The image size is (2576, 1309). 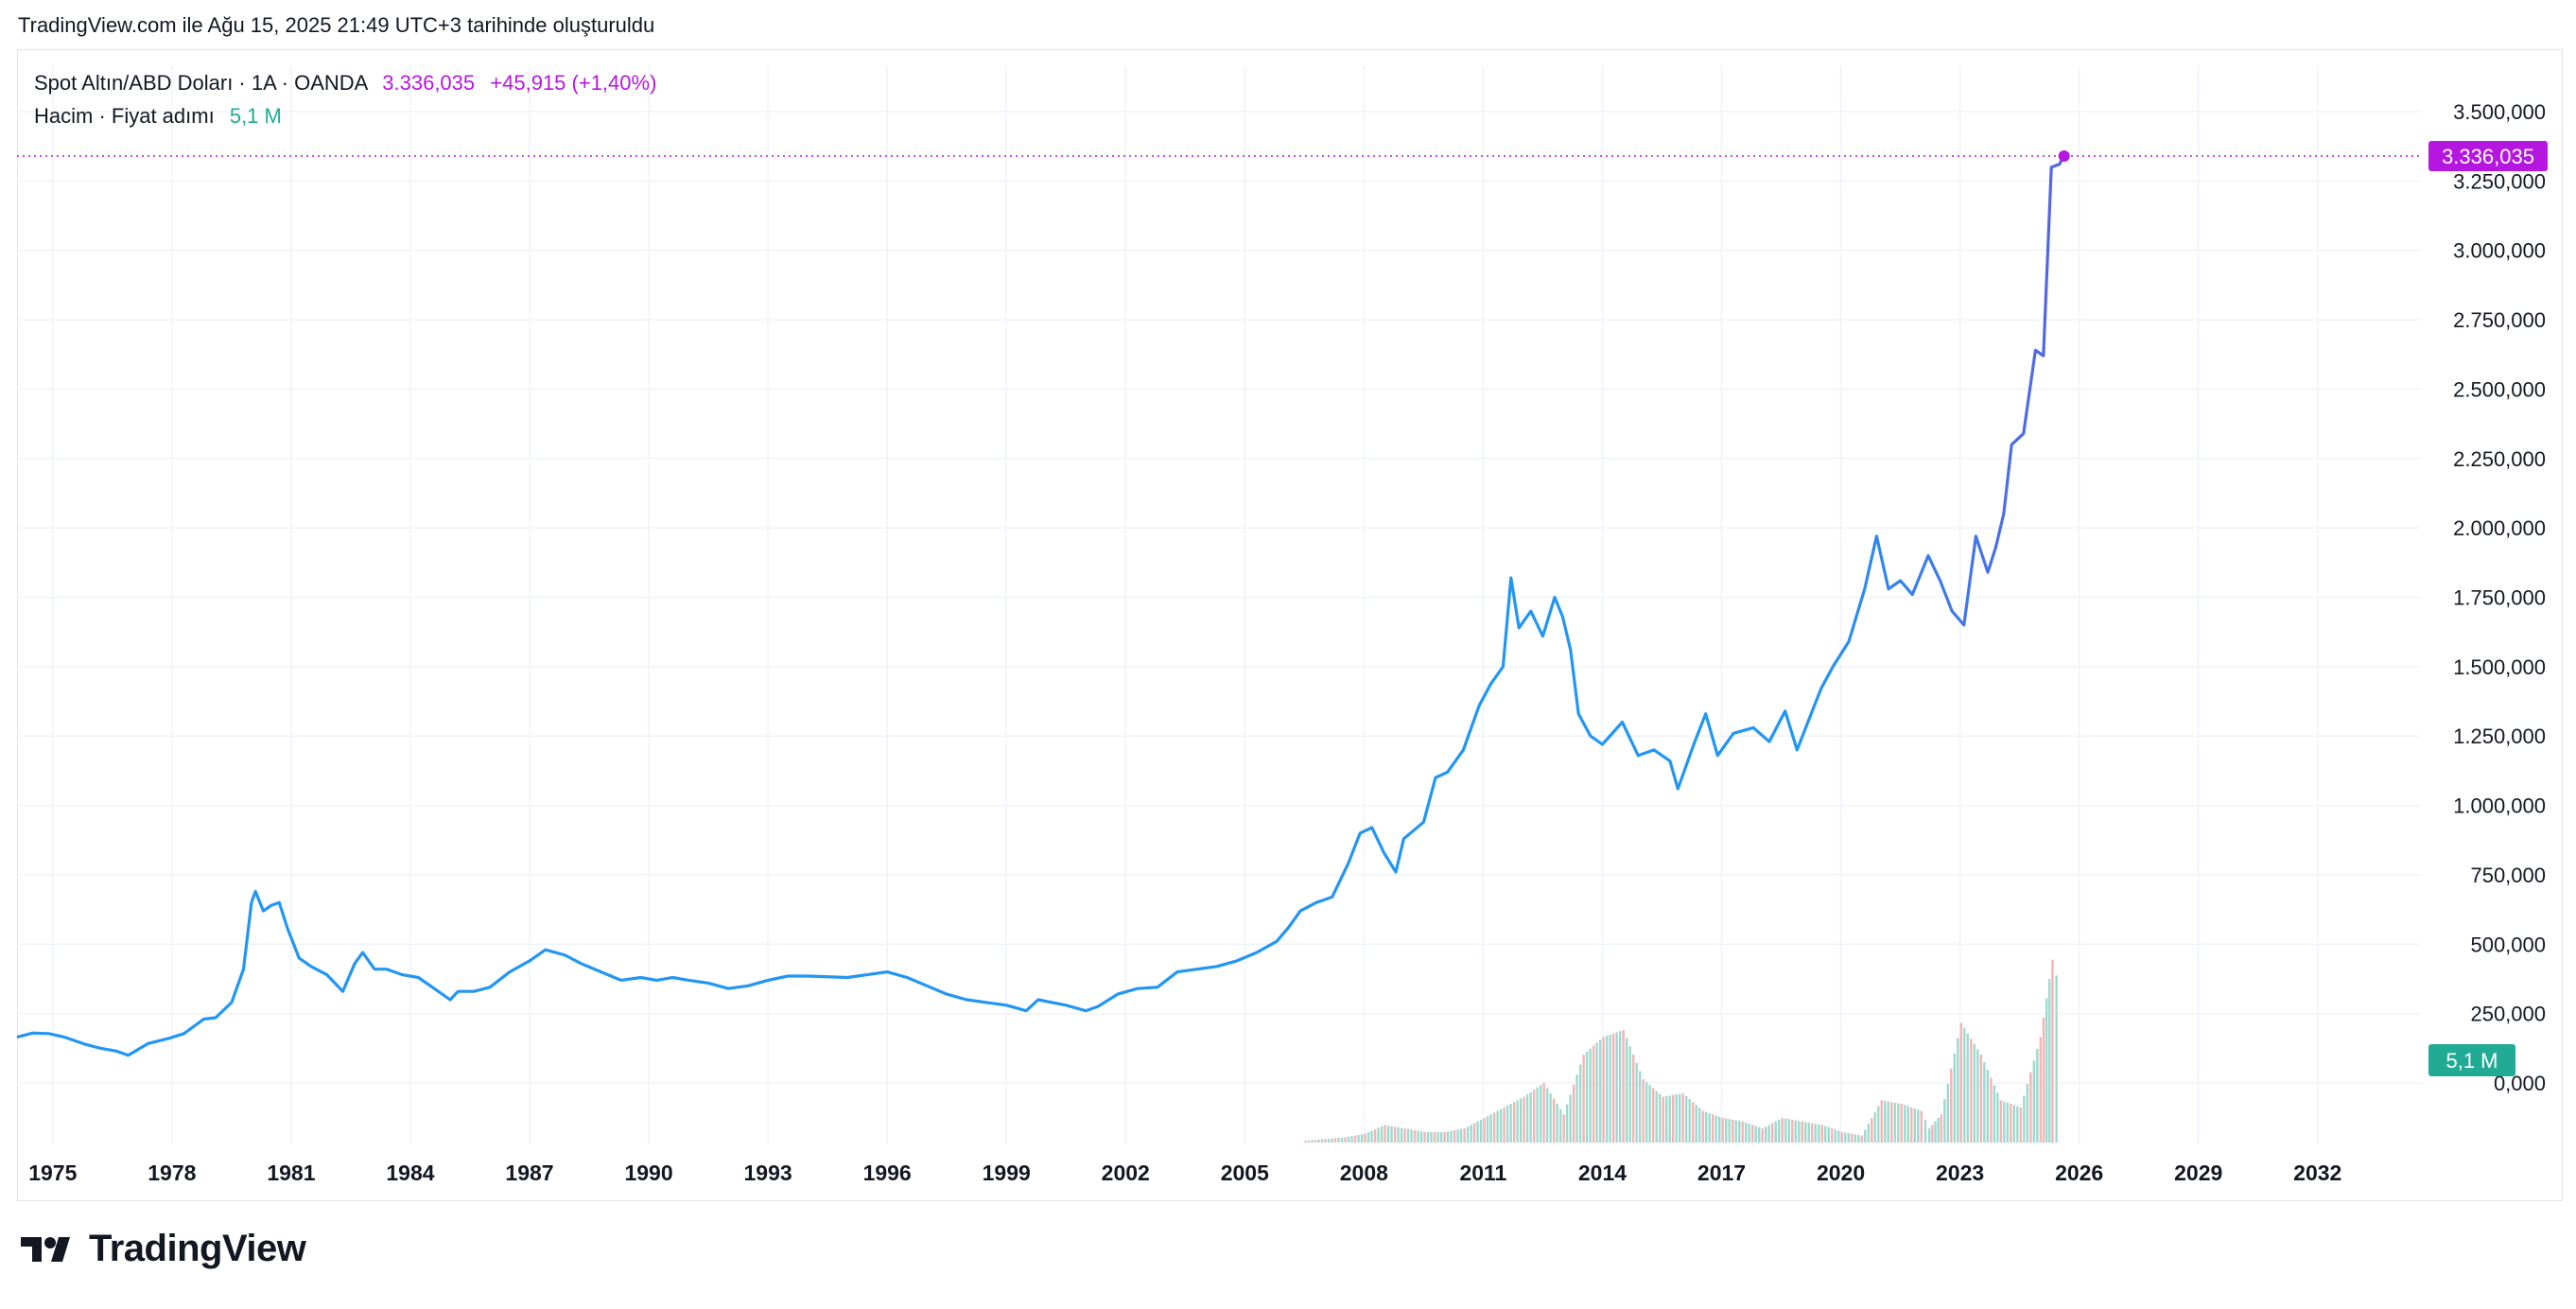 What do you see at coordinates (1364, 1173) in the screenshot?
I see `x-tick-label: 2008` at bounding box center [1364, 1173].